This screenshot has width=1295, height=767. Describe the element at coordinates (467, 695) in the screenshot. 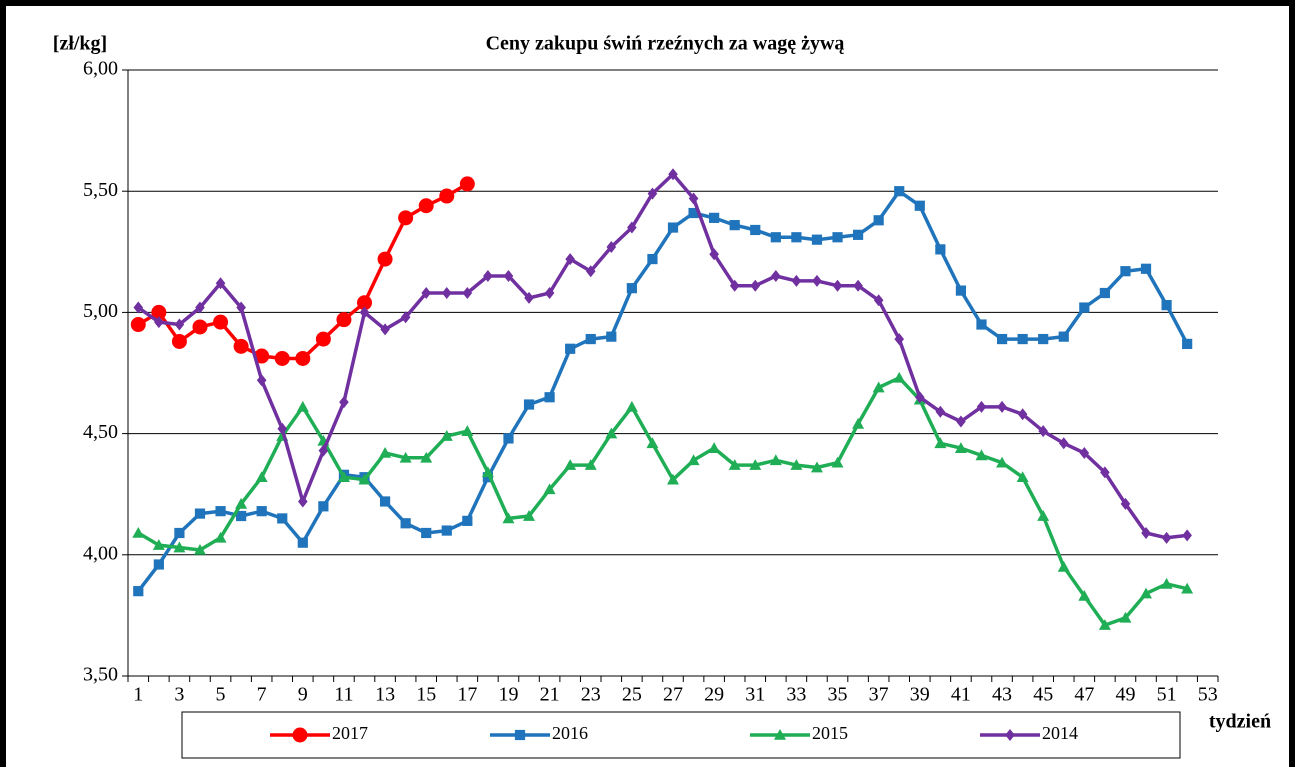

I see `x-tick-label: 17` at that location.